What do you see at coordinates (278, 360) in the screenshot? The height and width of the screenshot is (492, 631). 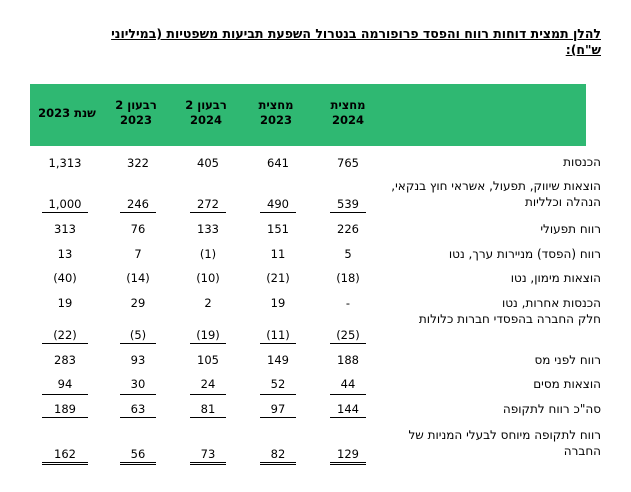 I see `cell-pretax-h1-2023: 149` at bounding box center [278, 360].